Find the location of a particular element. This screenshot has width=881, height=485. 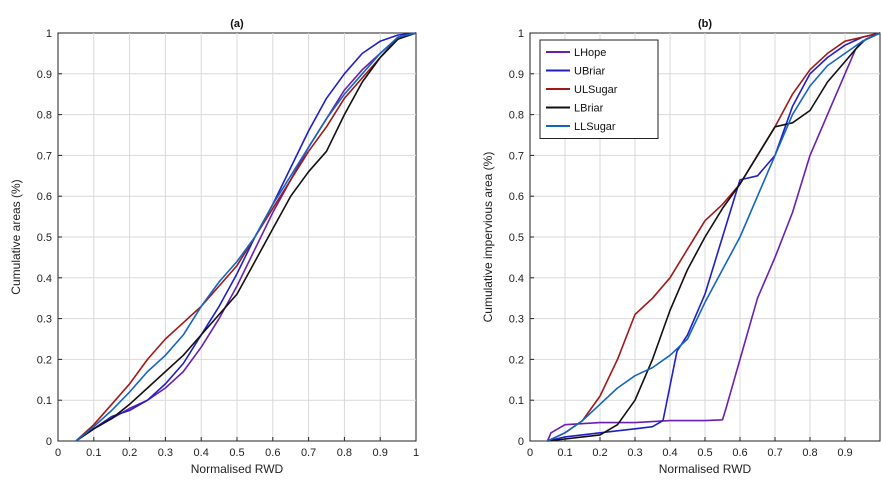

legend-entry: ULSugar is located at coordinates (596, 90).